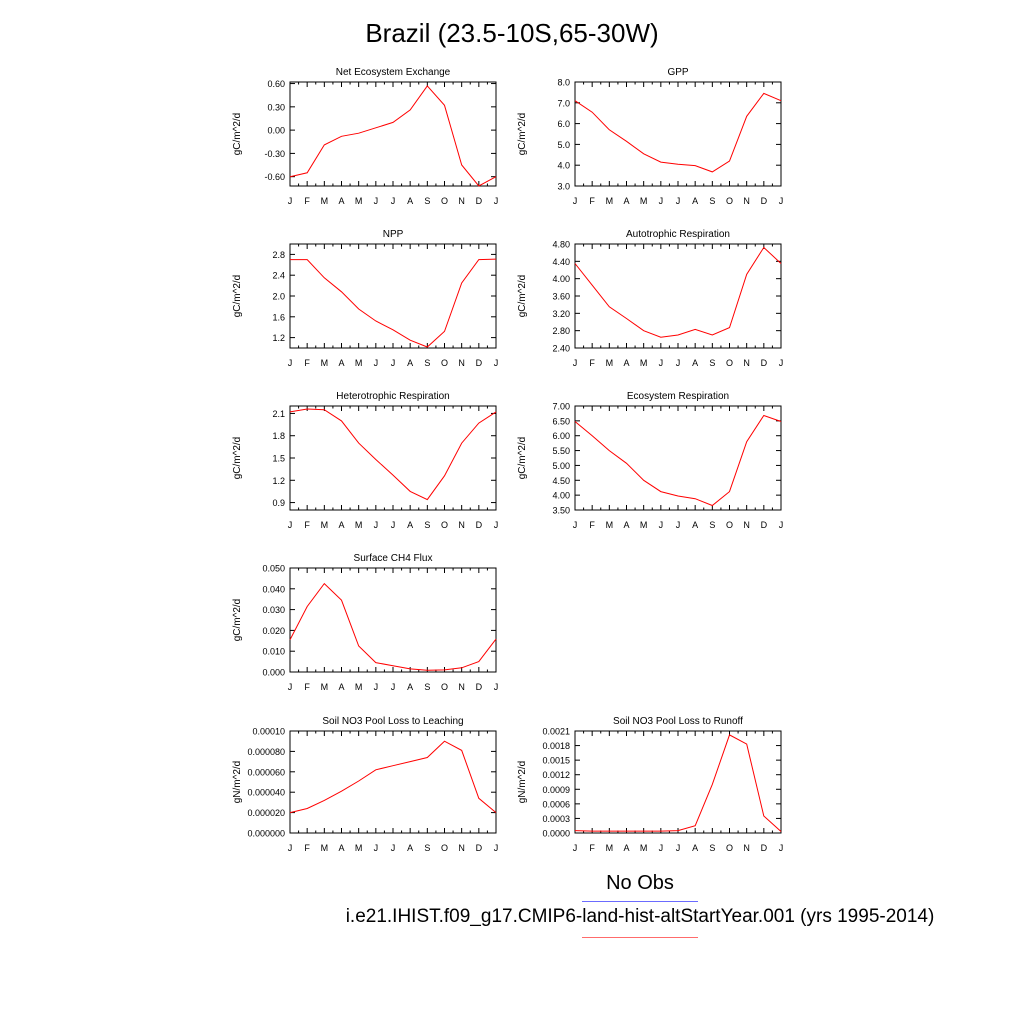 This screenshot has width=1024, height=1024. What do you see at coordinates (563, 83) in the screenshot?
I see `y-tick-label: 8.0` at bounding box center [563, 83].